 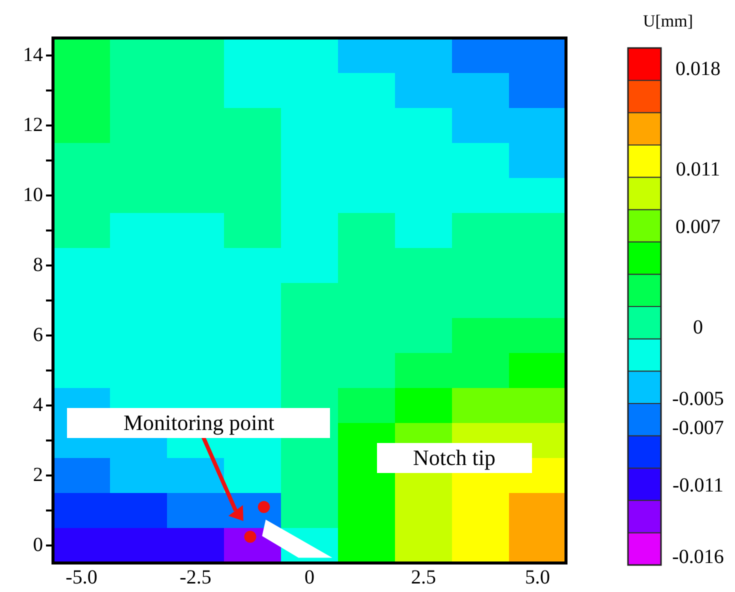 What do you see at coordinates (698, 169) in the screenshot?
I see `color-bar-label: 0.011` at bounding box center [698, 169].